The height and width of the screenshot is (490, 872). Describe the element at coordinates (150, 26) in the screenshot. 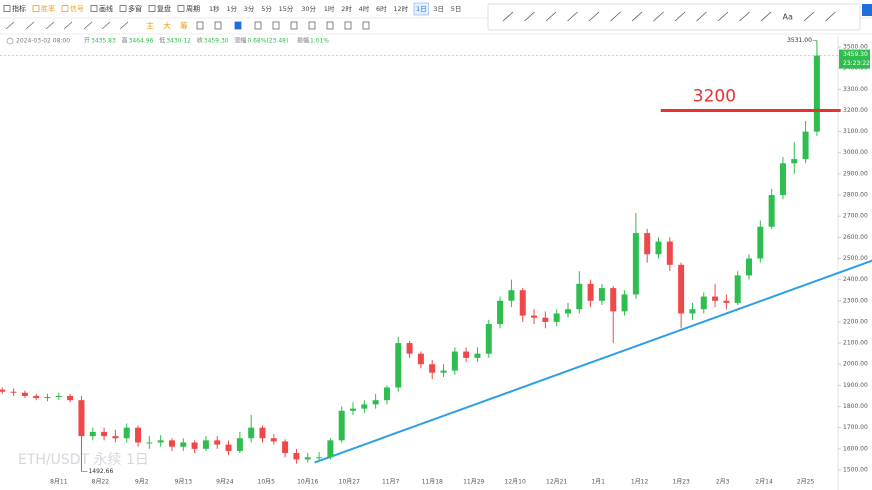

I see `indicator-button: 主` at that location.